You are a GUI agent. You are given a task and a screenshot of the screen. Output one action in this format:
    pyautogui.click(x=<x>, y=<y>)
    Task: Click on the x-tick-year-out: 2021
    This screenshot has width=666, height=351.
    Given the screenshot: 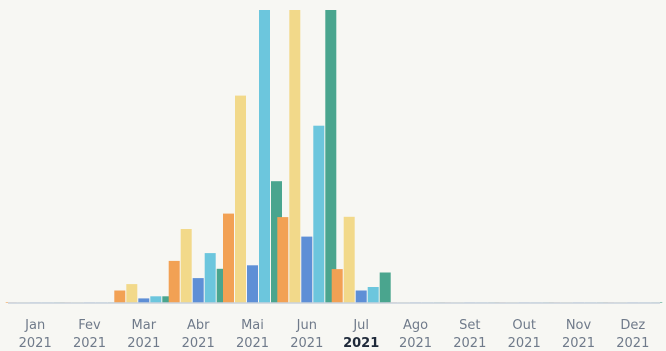 What is the action you would take?
    pyautogui.click(x=524, y=343)
    